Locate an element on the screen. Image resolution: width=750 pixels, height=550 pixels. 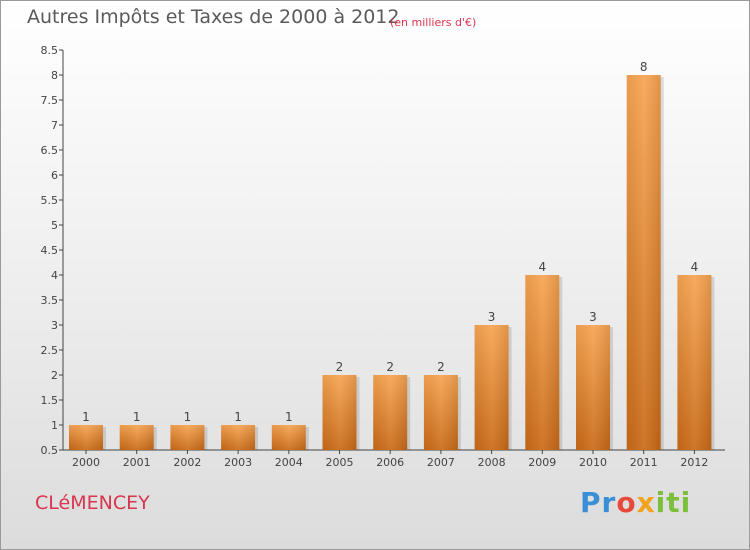
y-tick-label: 8 is located at coordinates (54, 75).